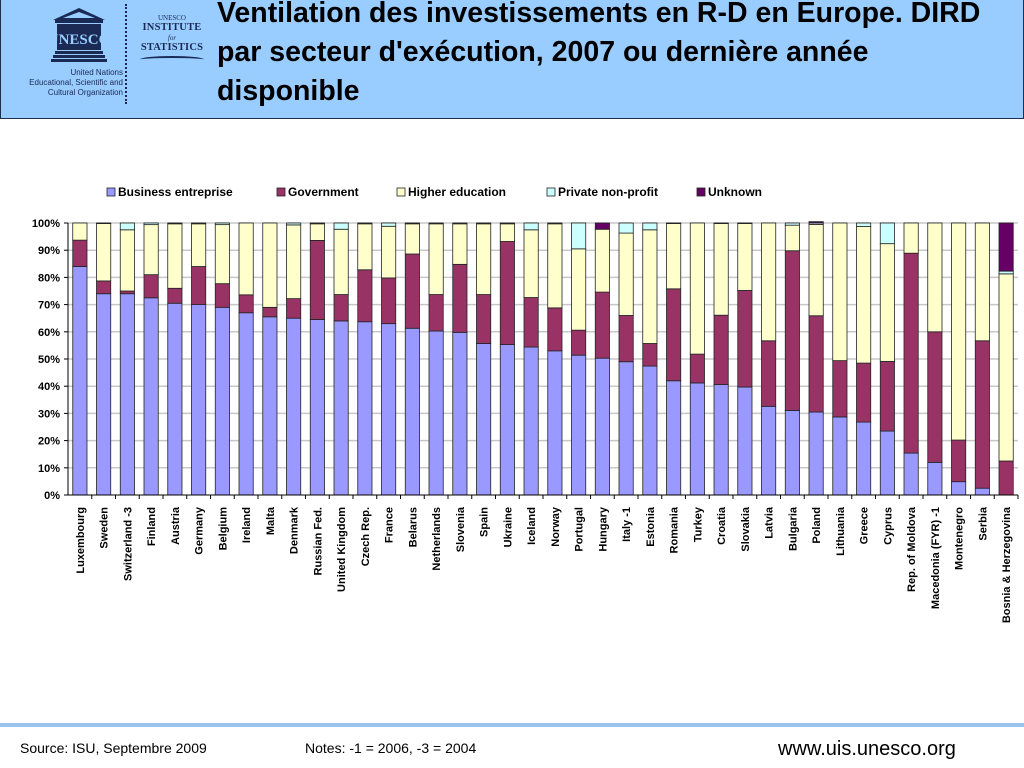  Describe the element at coordinates (295, 530) in the screenshot. I see `x-category-label: Denmark` at that location.